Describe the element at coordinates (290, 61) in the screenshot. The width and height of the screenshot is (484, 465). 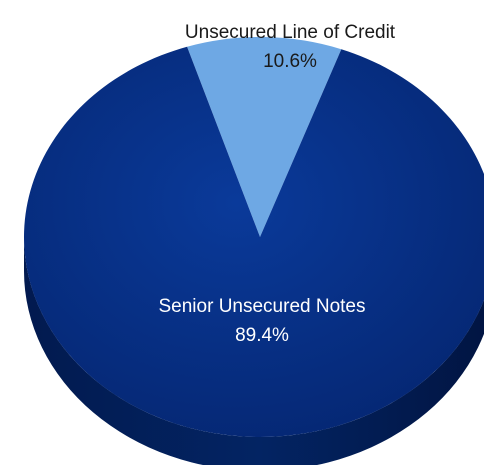
I see `slice-value-unsecured-line-of-credit: 10.6%` at that location.